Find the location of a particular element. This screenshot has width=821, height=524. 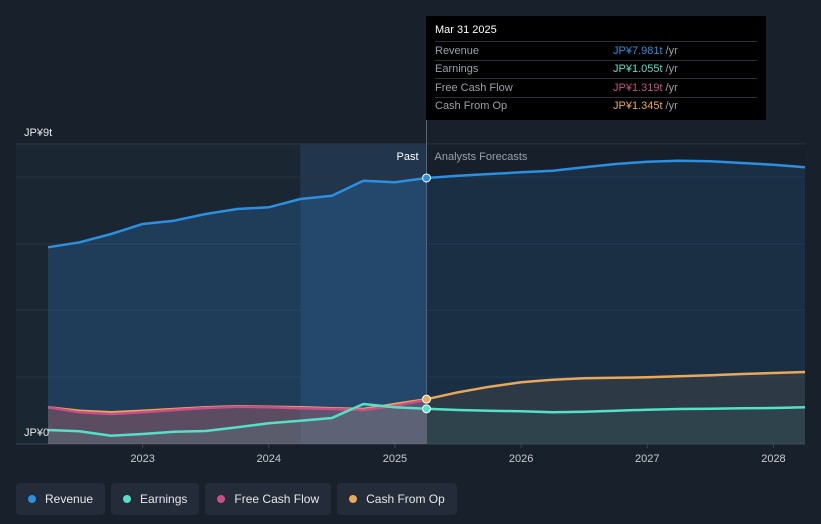

tooltip-label: Cash From Op is located at coordinates (471, 106).